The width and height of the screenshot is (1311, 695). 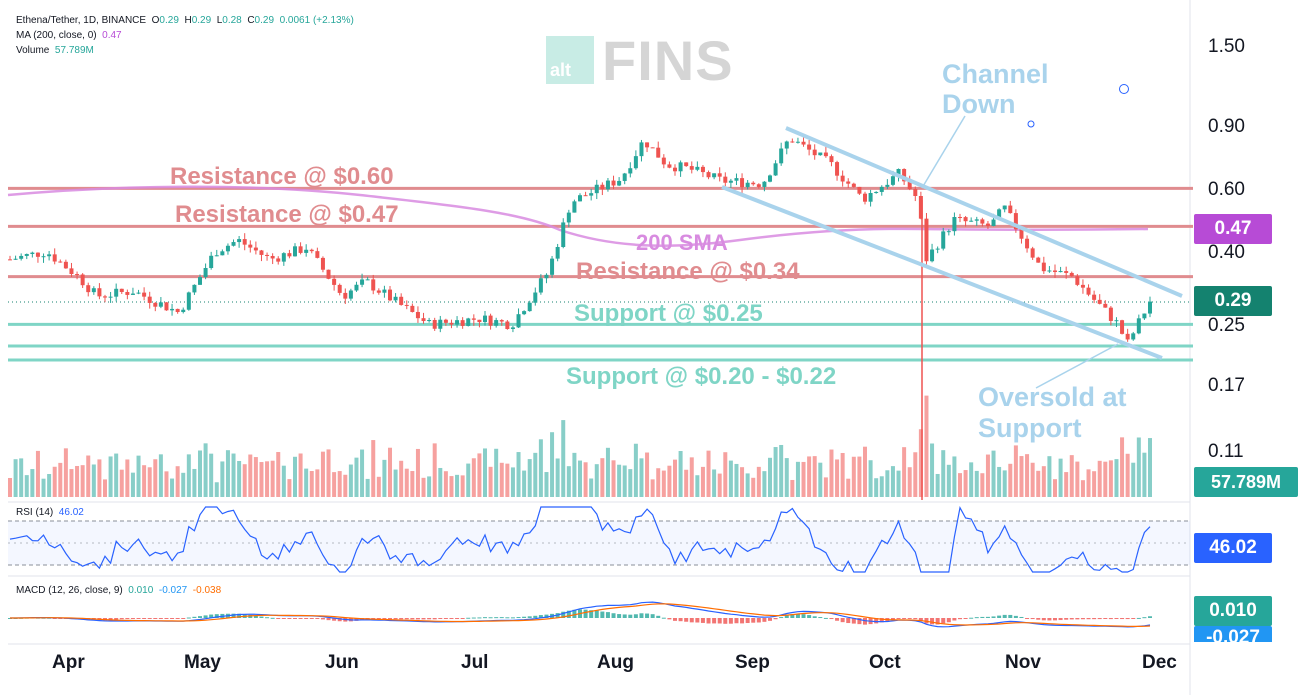 What do you see at coordinates (74, 50) in the screenshot?
I see `volume-value: 57.789M` at bounding box center [74, 50].